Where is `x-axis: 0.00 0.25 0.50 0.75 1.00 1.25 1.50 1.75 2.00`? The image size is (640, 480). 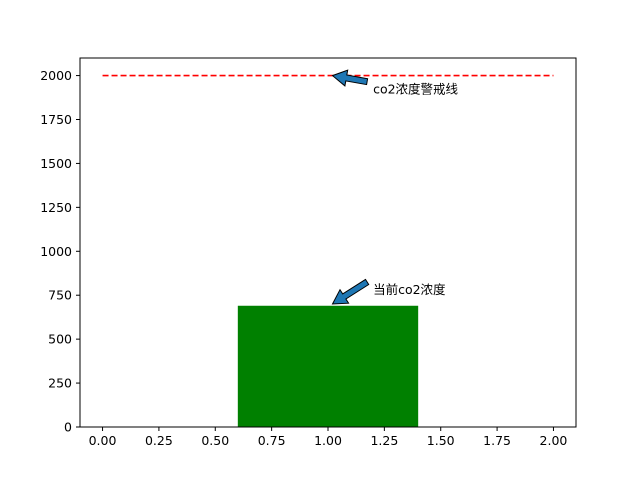 x-axis: 0.00 0.25 0.50 0.75 1.00 1.25 1.50 1.75 2.00 is located at coordinates (328, 437).